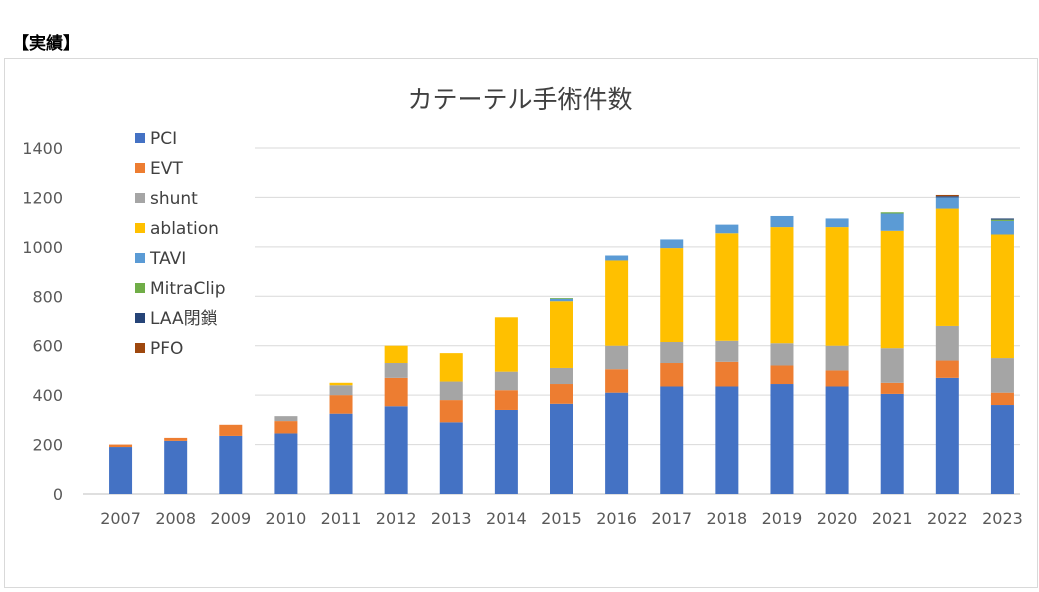 The width and height of the screenshot is (1039, 592). What do you see at coordinates (782, 518) in the screenshot?
I see `x-tick-label: 2019` at bounding box center [782, 518].